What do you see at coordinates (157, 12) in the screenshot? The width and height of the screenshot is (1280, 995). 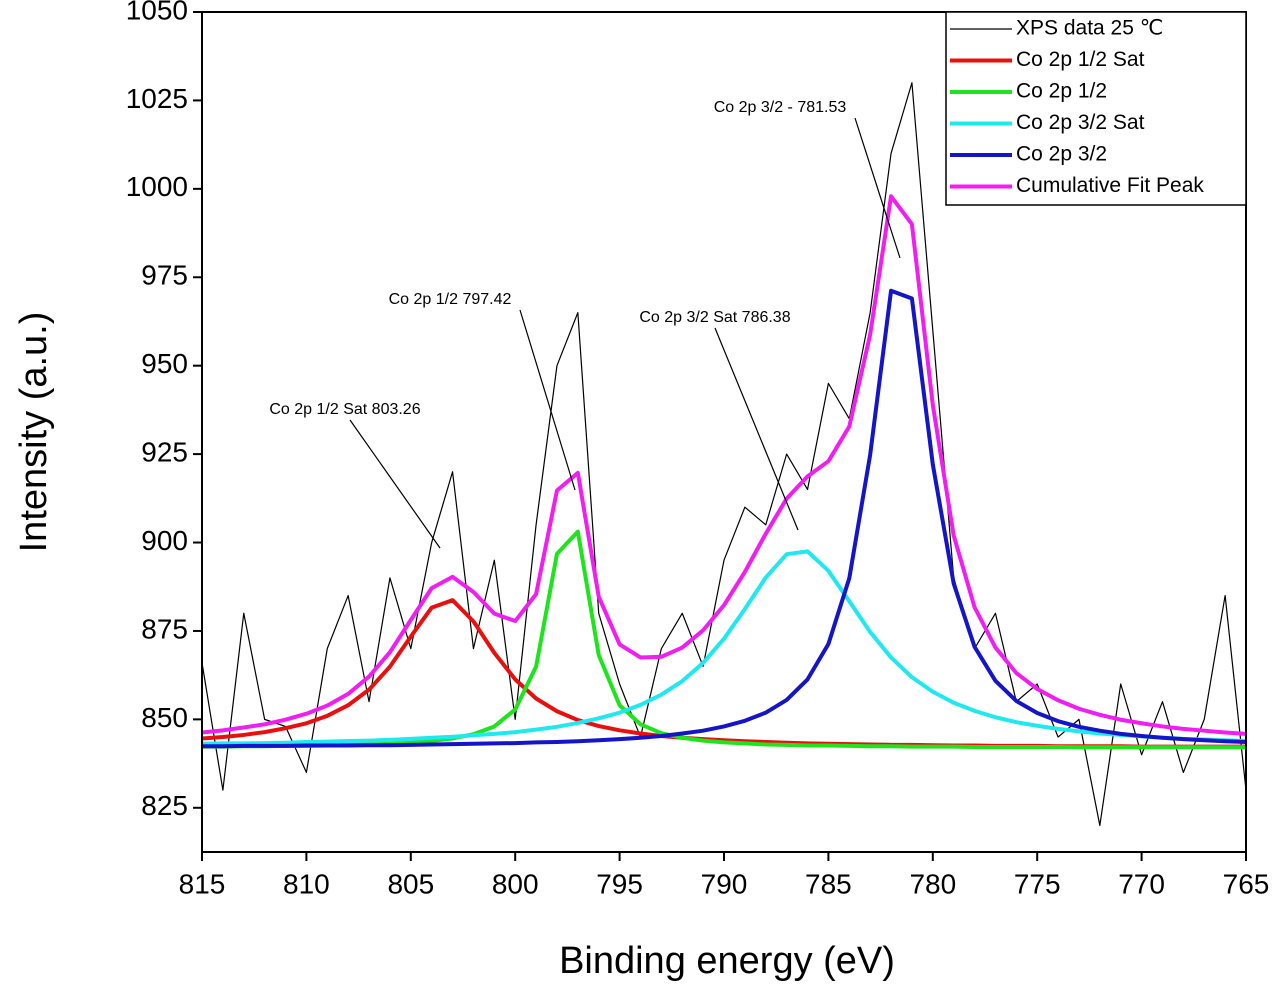 I see `y-tick-label: 1050` at bounding box center [157, 12].